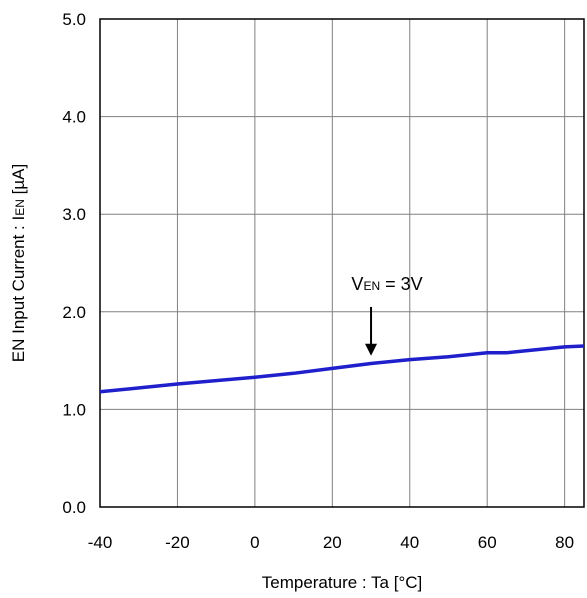  I want to click on y-tick-labels: 0.0 1.0 2.0 3.0 4.0 5.0, so click(74, 263).